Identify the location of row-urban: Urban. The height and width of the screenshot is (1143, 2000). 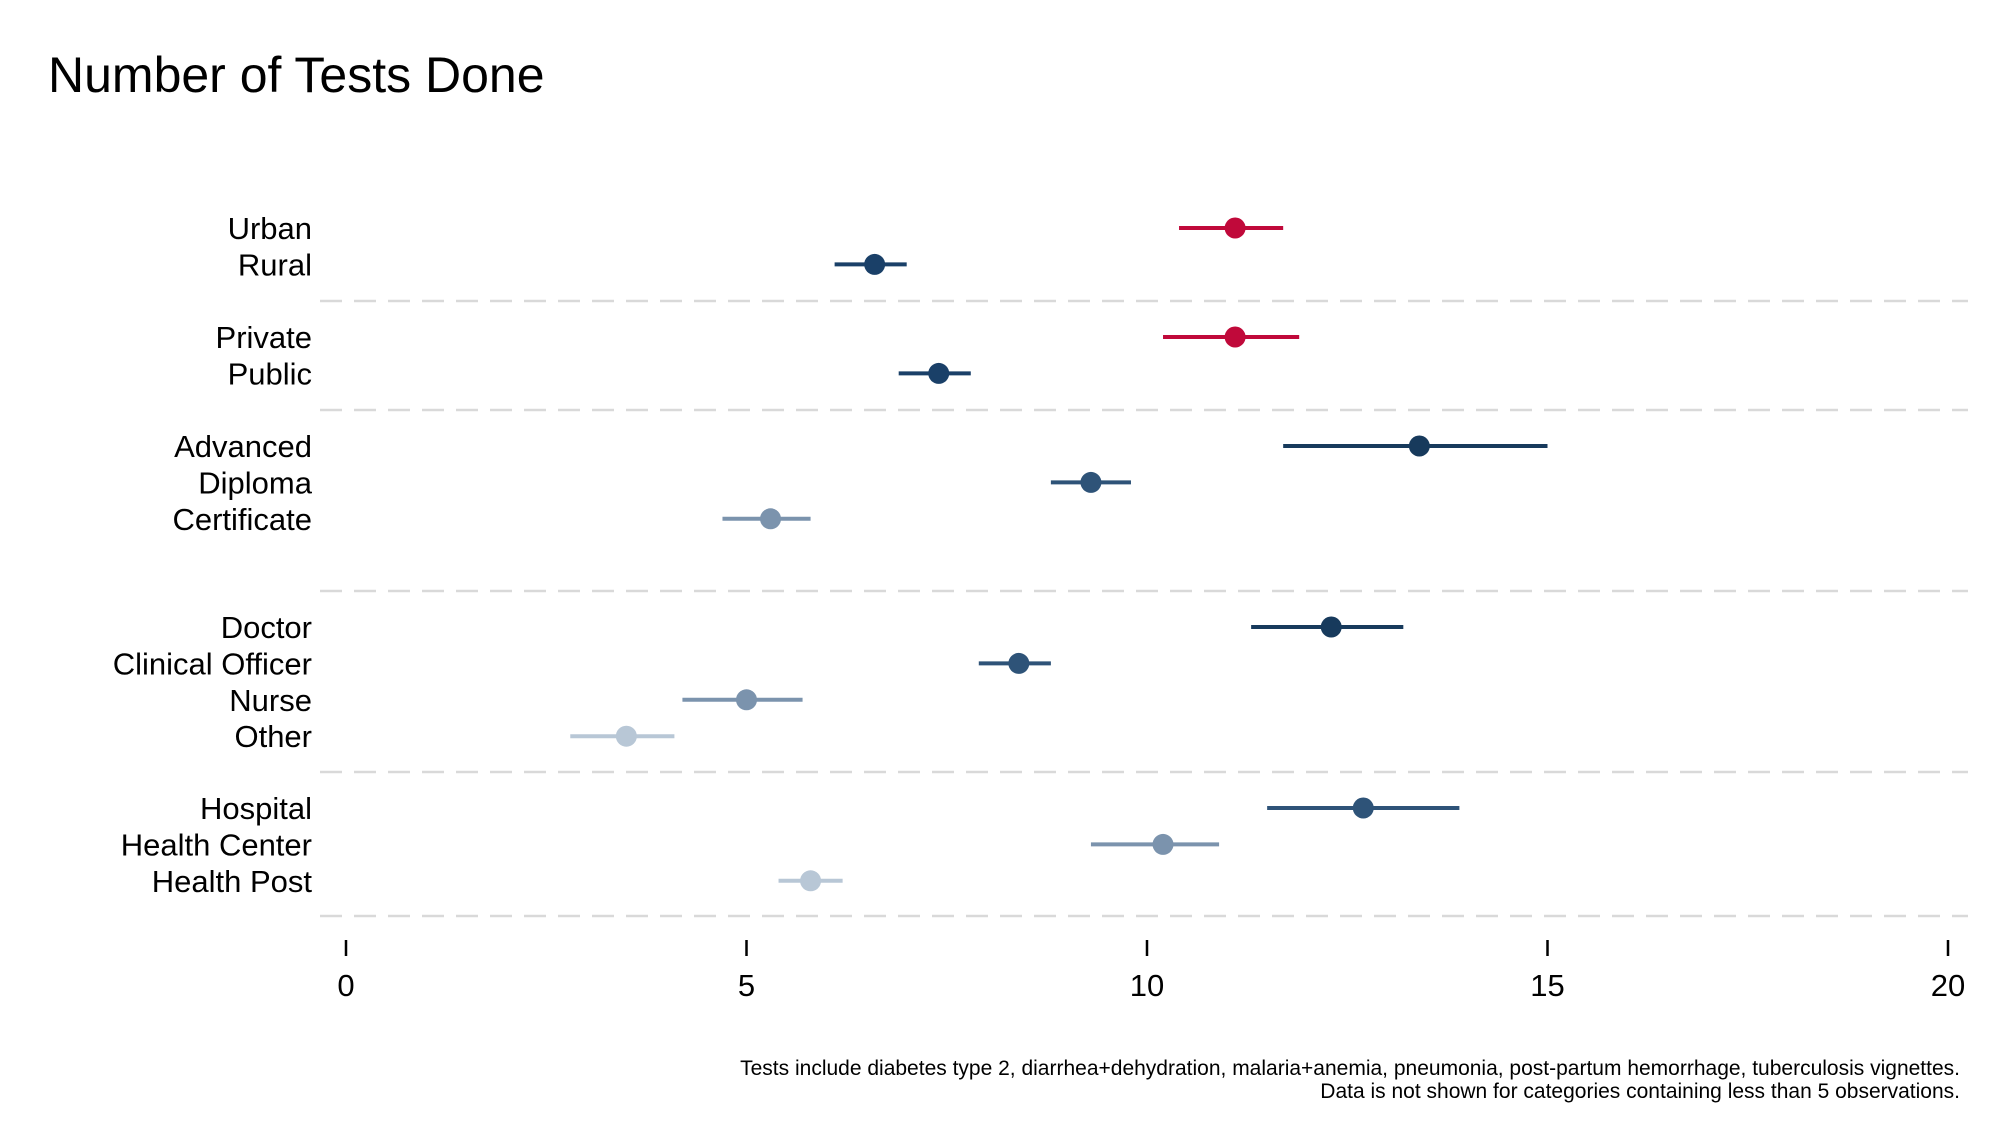
(756, 228).